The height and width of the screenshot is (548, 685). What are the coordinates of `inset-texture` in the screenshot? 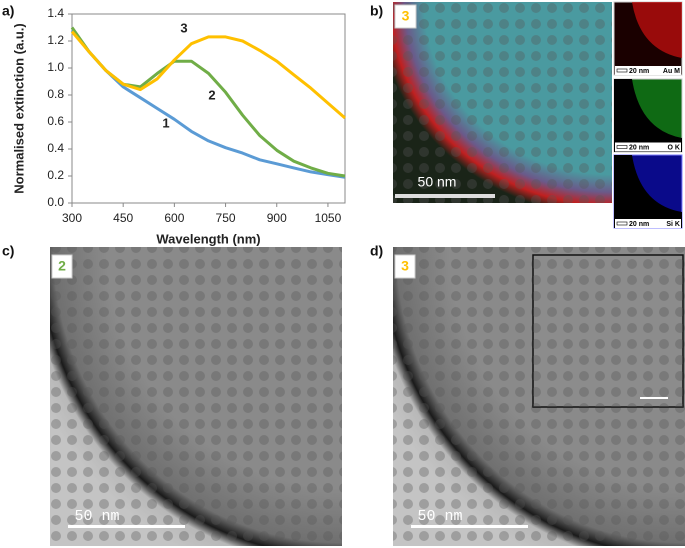 It's located at (608, 331).